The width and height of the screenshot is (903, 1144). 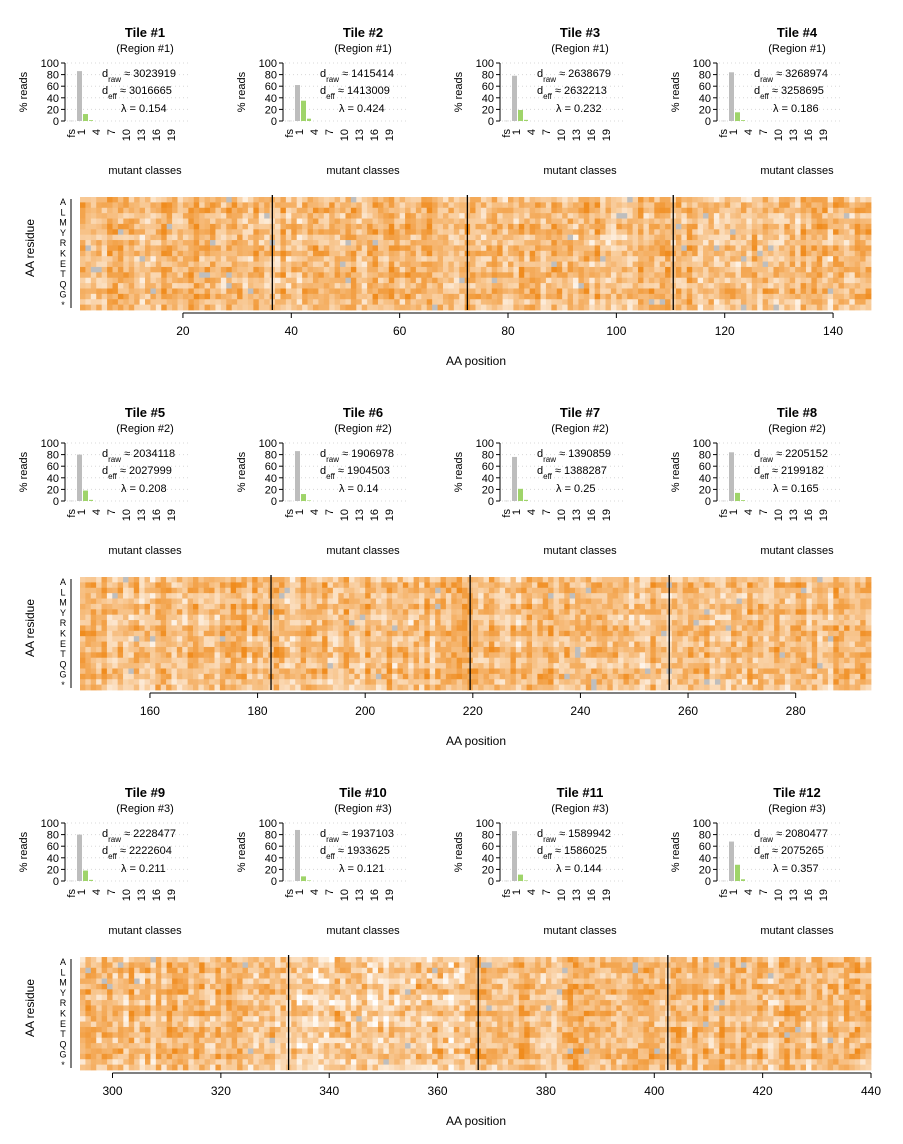 I want to click on bar-class-tick-label: 19, so click(x=824, y=895).